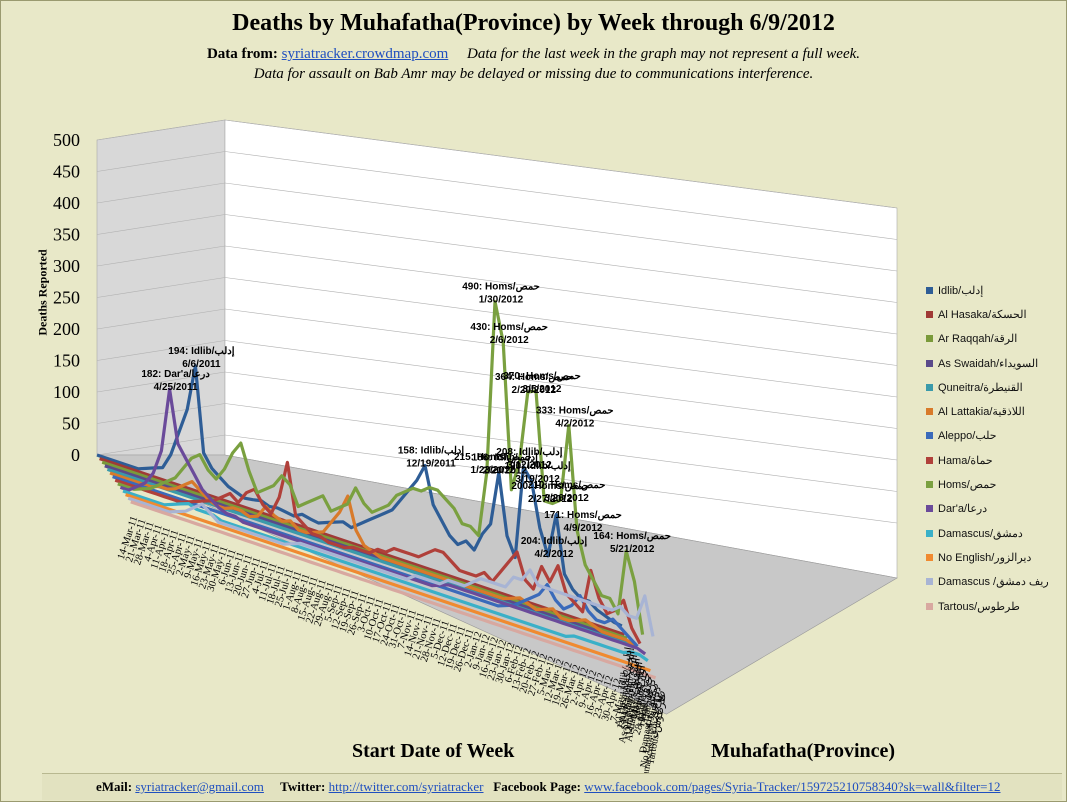 Image resolution: width=1067 pixels, height=802 pixels. I want to click on y-axis-label: Deaths Reported, so click(42, 292).